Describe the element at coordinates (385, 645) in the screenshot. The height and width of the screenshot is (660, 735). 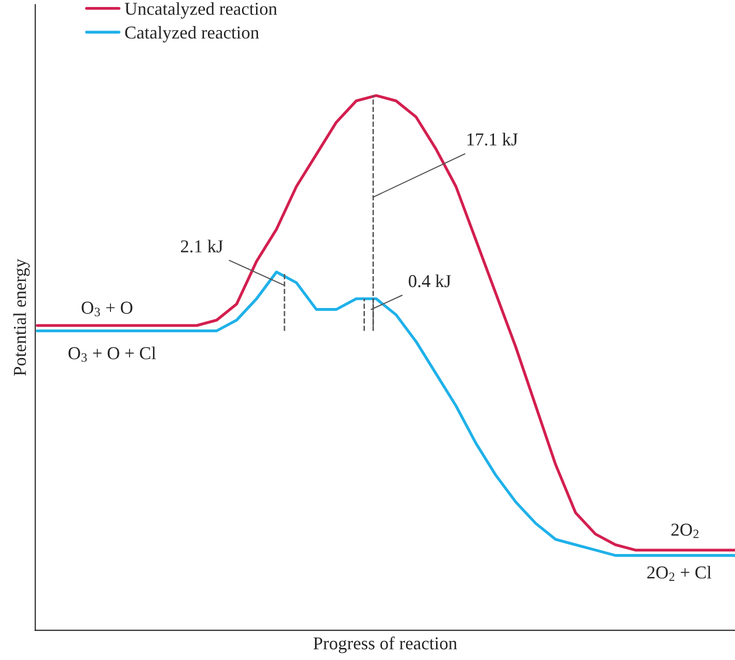
I see `x-axis-title: Progress of reaction` at that location.